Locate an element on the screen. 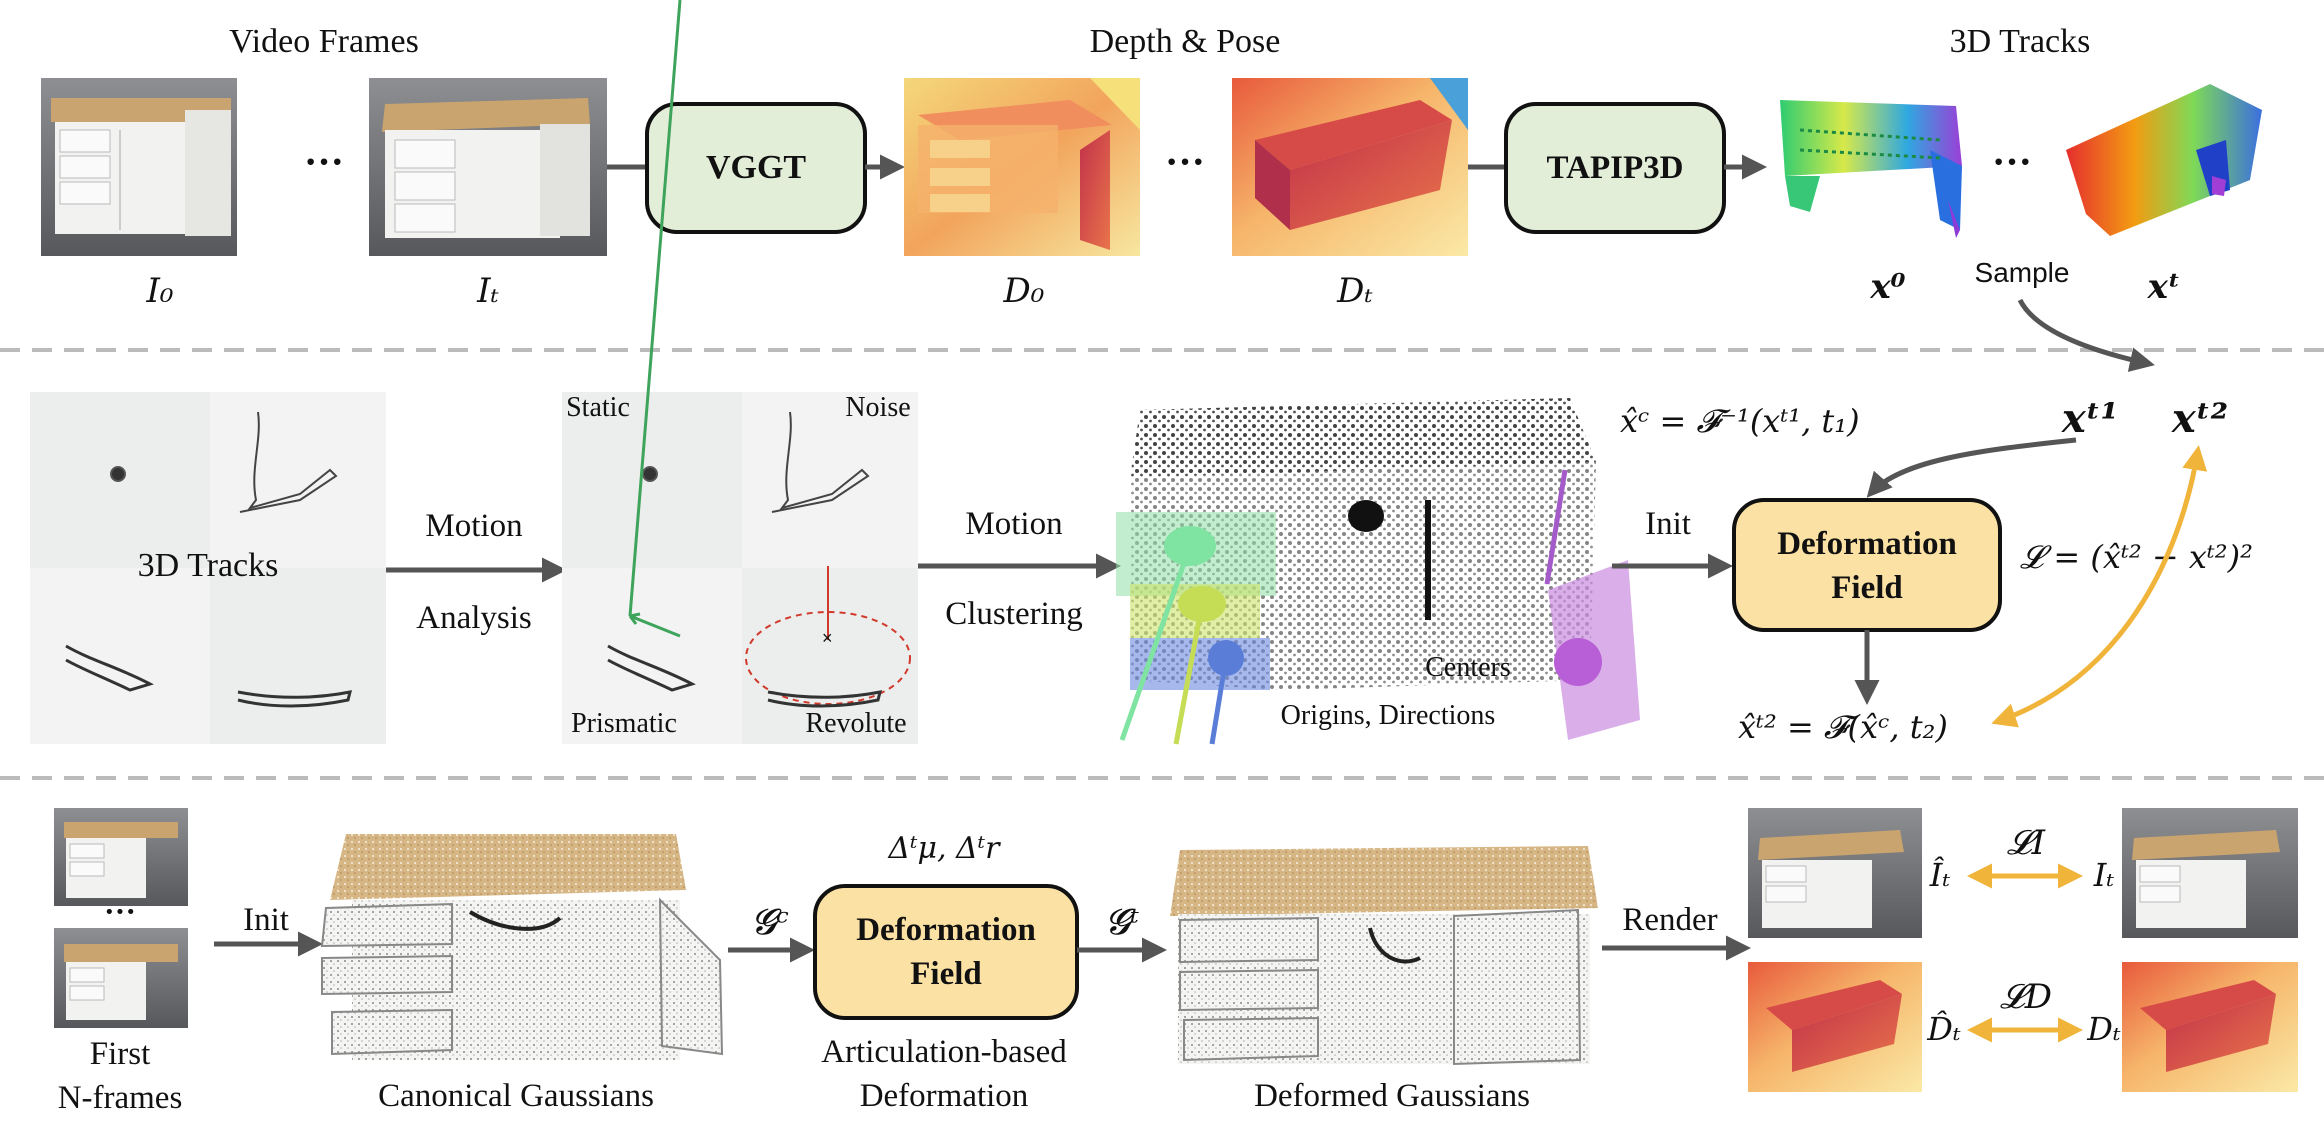 This screenshot has height=1136, width=2324. prismatic-track is located at coordinates (109, 668).